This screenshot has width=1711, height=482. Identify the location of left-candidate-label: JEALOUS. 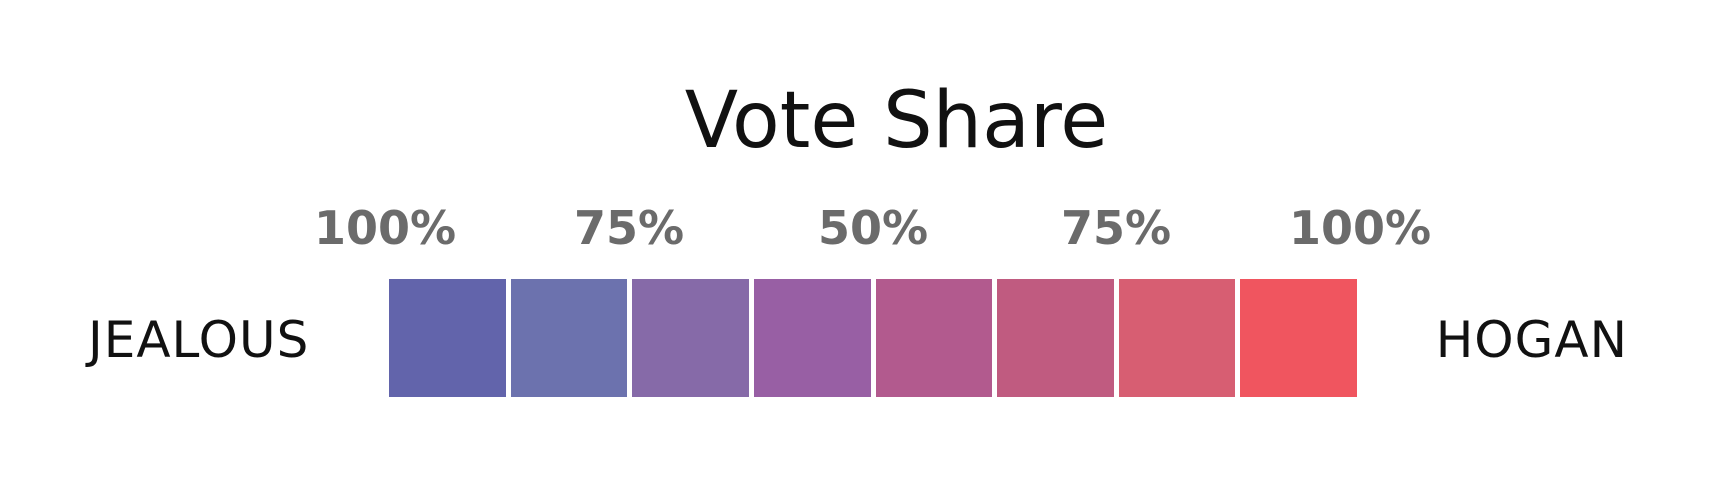
(199, 340).